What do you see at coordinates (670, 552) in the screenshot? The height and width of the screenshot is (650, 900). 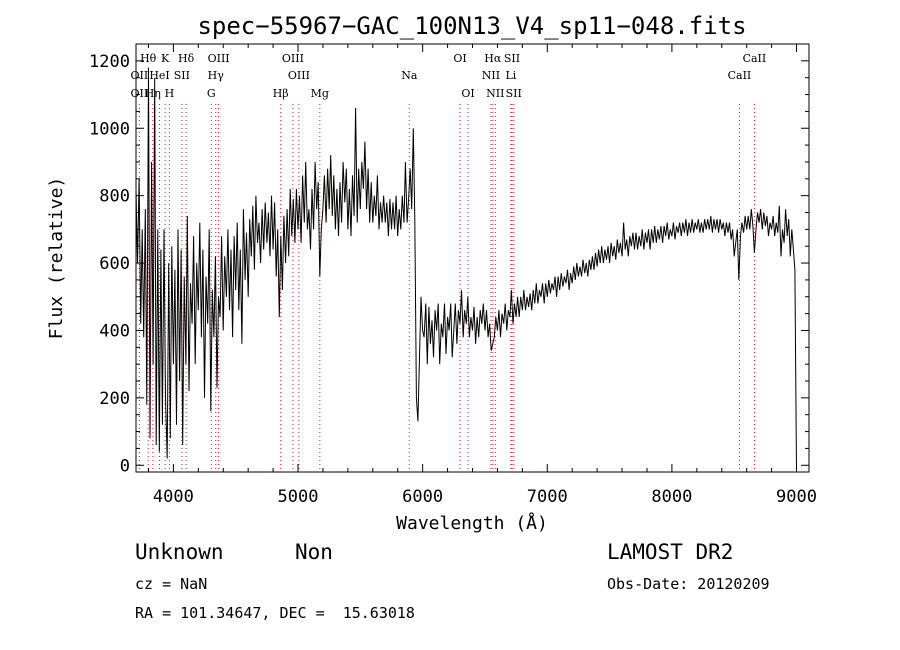 I see `survey-label: LAMOST DR2` at bounding box center [670, 552].